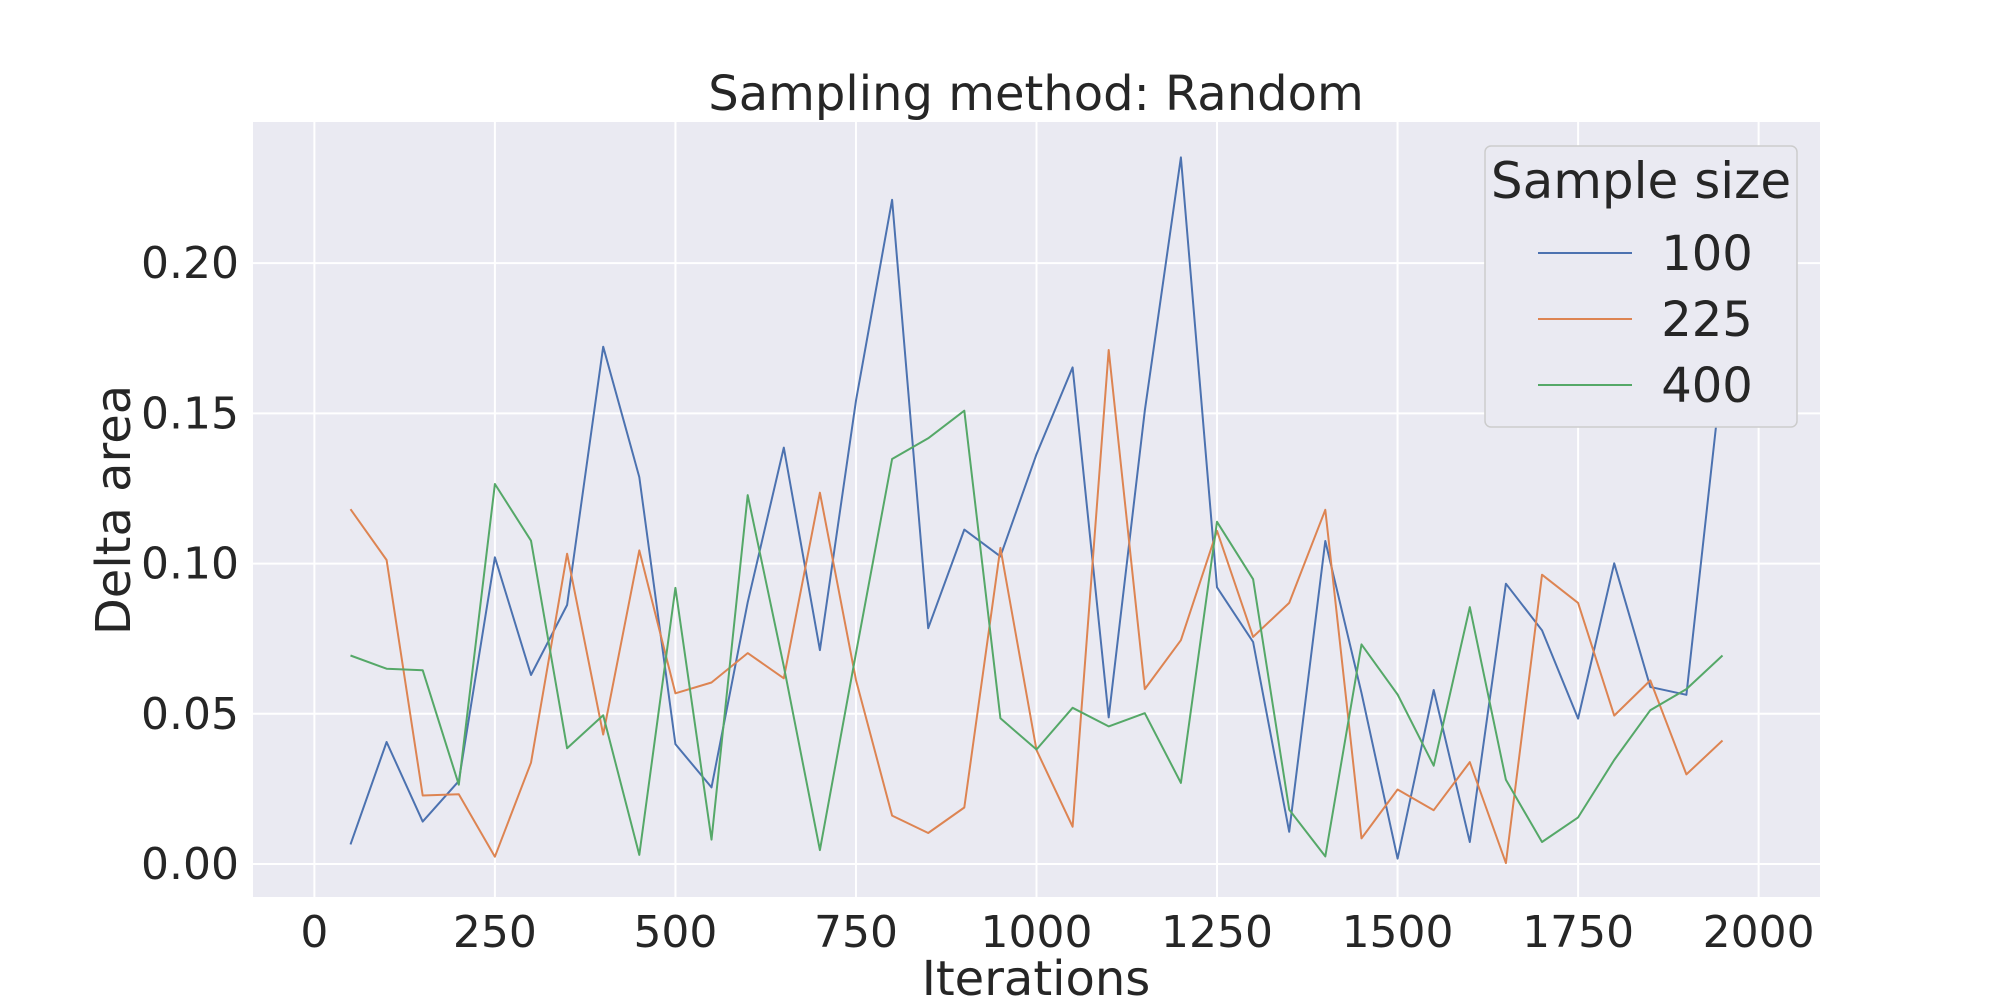 The height and width of the screenshot is (1000, 2000). Describe the element at coordinates (1641, 181) in the screenshot. I see `legend-title: Sample size` at that location.